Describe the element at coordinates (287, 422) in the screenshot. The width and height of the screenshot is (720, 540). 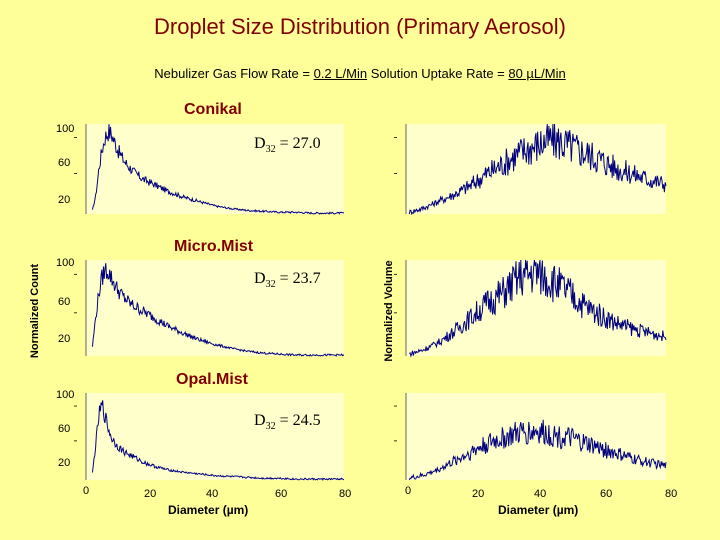
I see `d32-opalmist: D32 = 24.5` at that location.